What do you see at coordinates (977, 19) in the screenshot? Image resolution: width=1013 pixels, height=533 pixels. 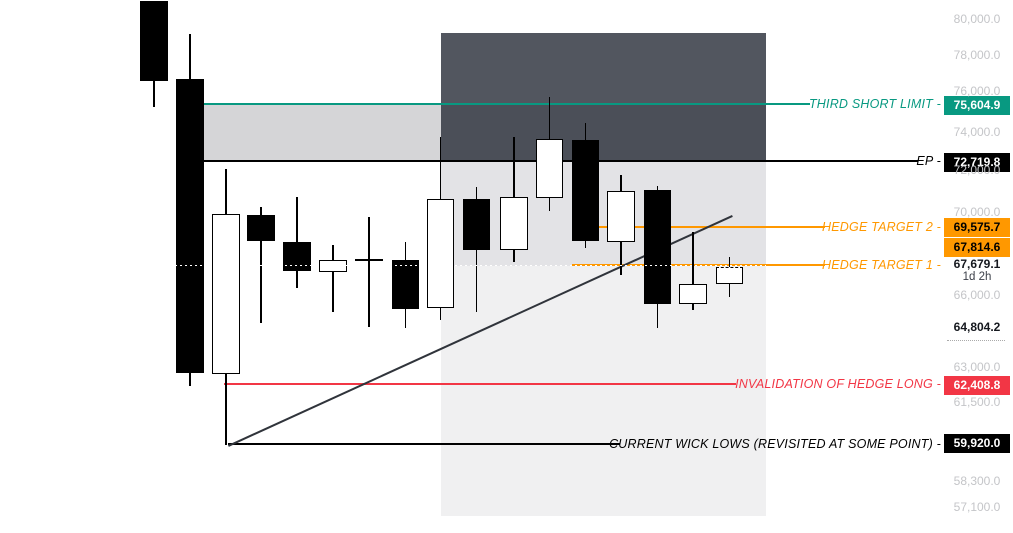 I see `price-tick: 80,000.0` at bounding box center [977, 19].